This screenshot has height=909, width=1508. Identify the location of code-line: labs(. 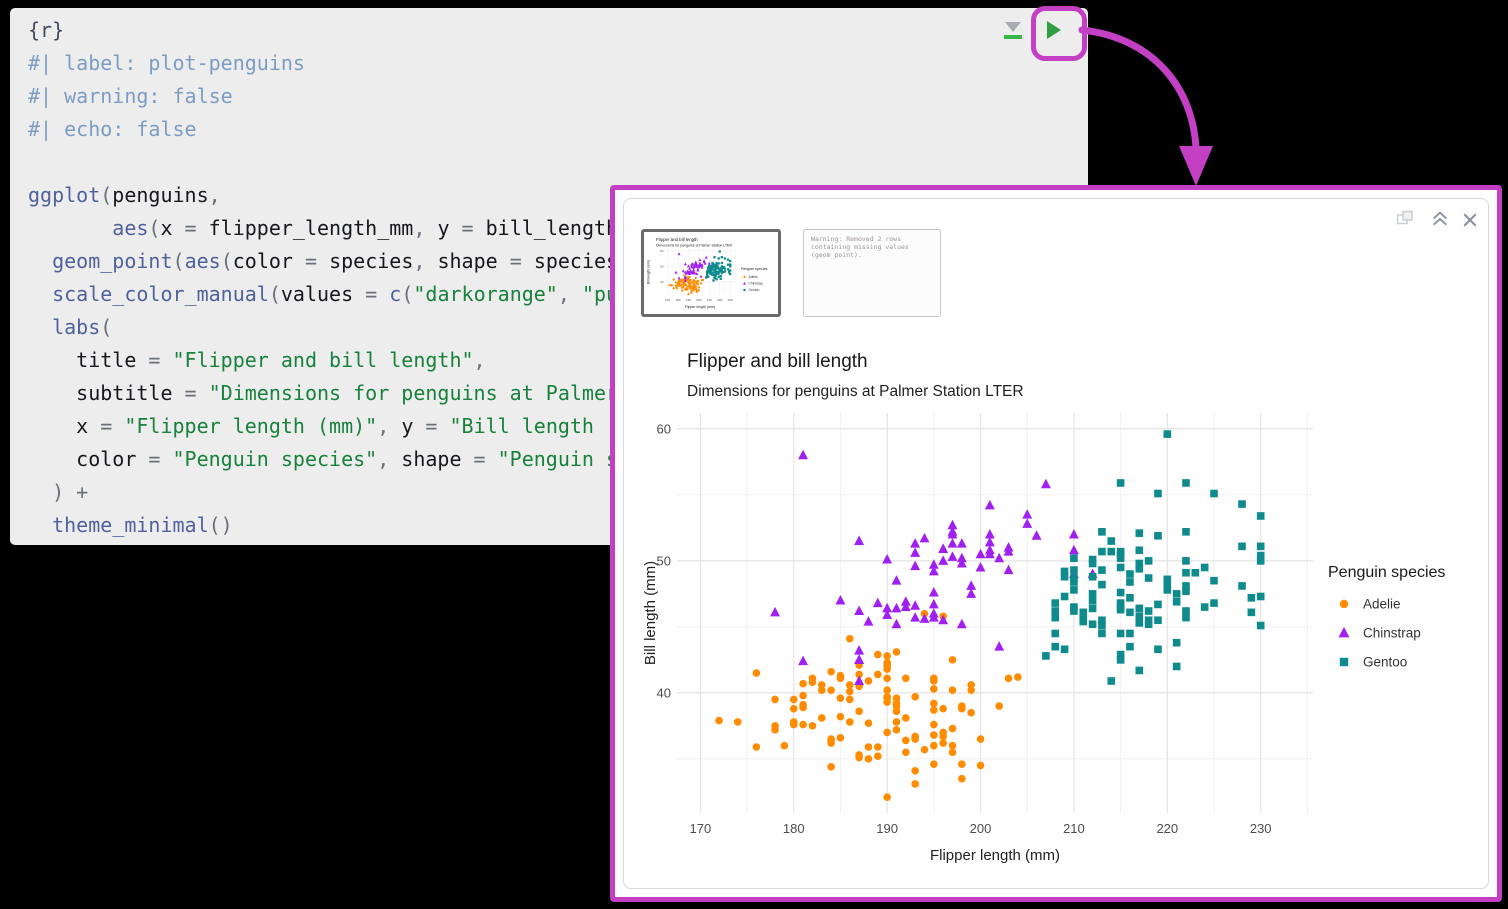
(82, 327).